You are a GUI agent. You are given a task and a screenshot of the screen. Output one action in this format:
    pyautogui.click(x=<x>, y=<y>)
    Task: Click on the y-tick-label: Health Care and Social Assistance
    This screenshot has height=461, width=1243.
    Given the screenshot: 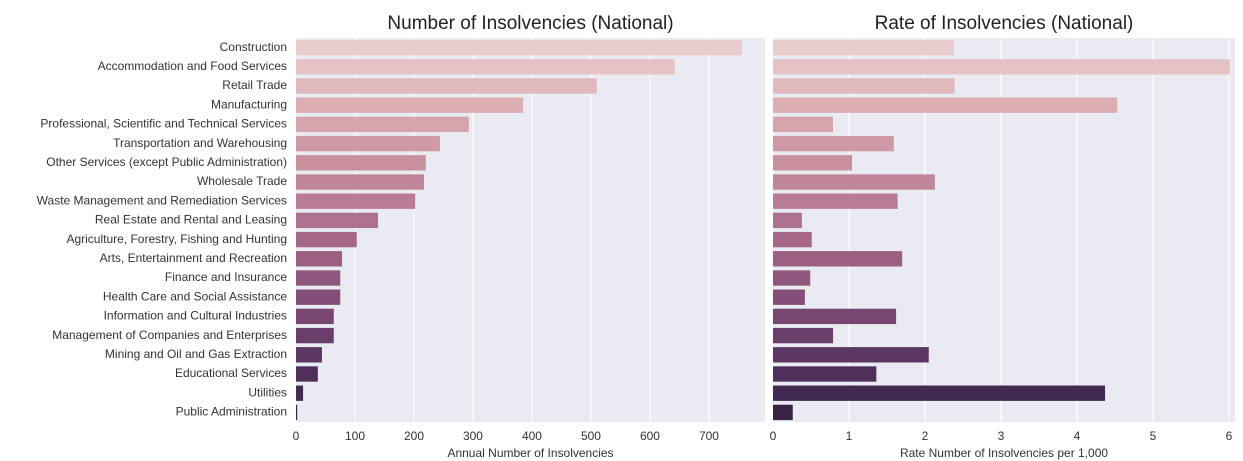 What is the action you would take?
    pyautogui.click(x=195, y=296)
    